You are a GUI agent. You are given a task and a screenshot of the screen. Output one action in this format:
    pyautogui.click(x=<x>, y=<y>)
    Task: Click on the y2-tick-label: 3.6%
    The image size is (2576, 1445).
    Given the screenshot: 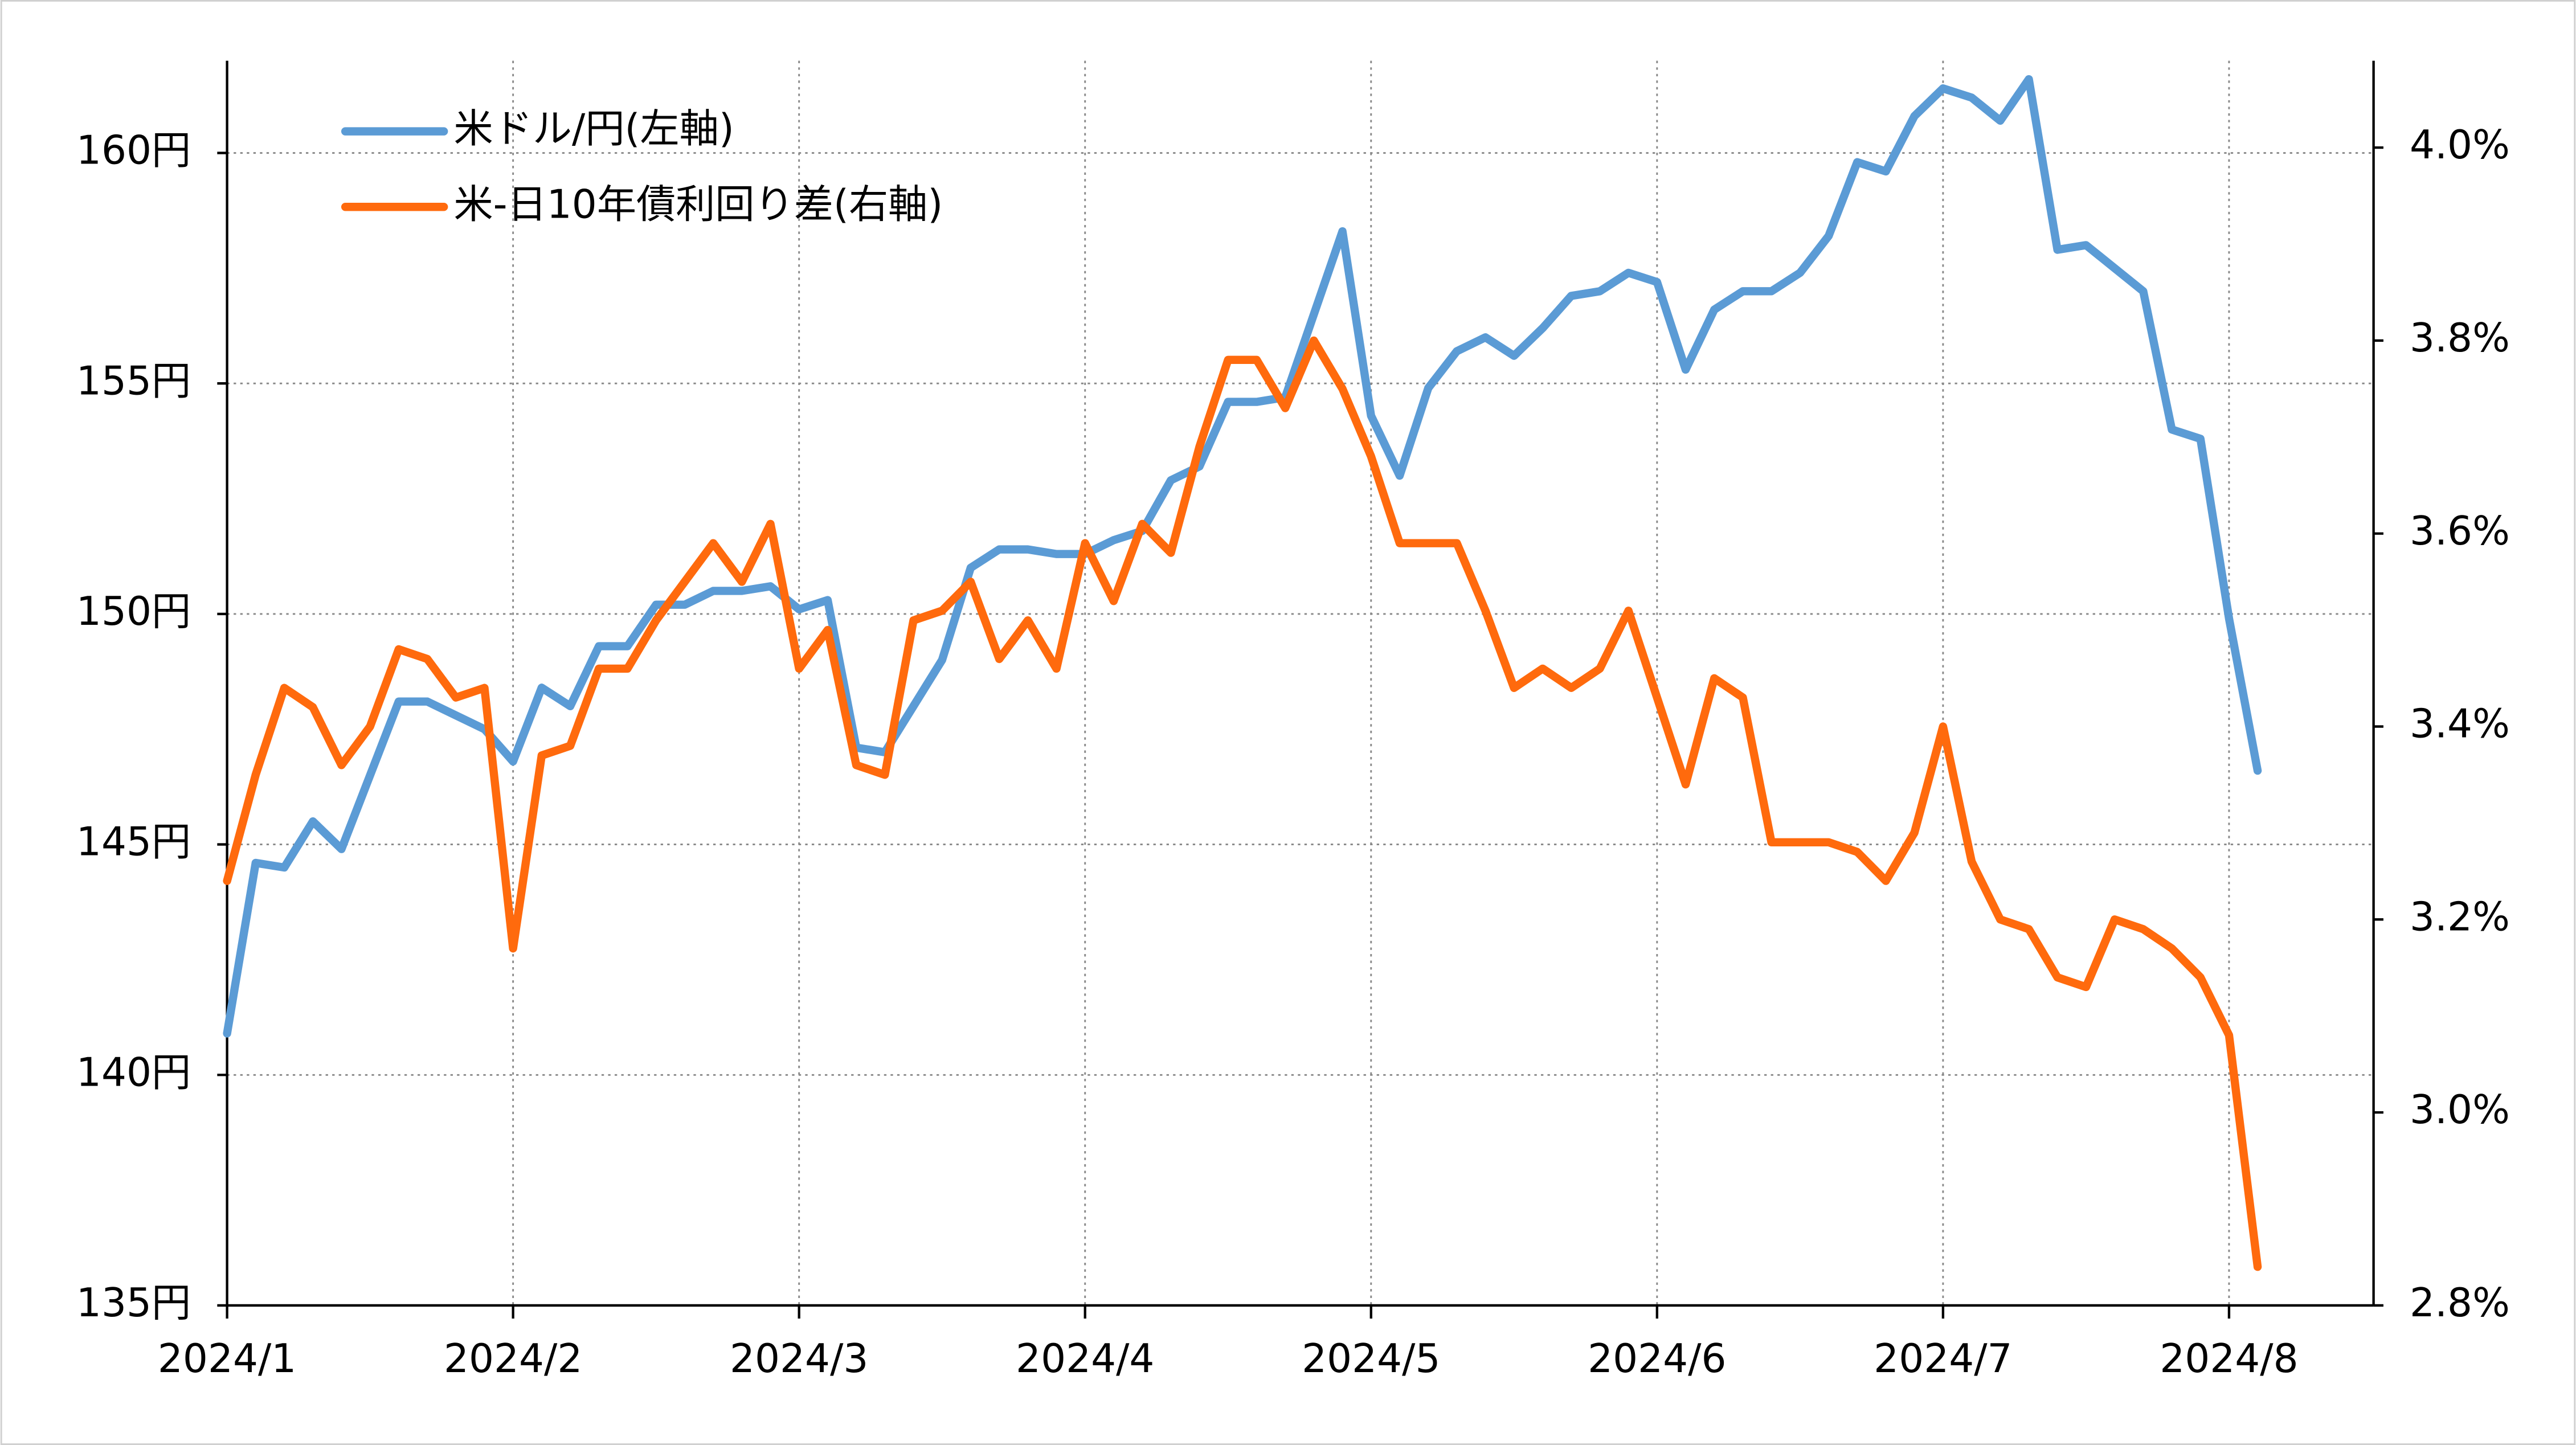 What is the action you would take?
    pyautogui.click(x=2460, y=531)
    